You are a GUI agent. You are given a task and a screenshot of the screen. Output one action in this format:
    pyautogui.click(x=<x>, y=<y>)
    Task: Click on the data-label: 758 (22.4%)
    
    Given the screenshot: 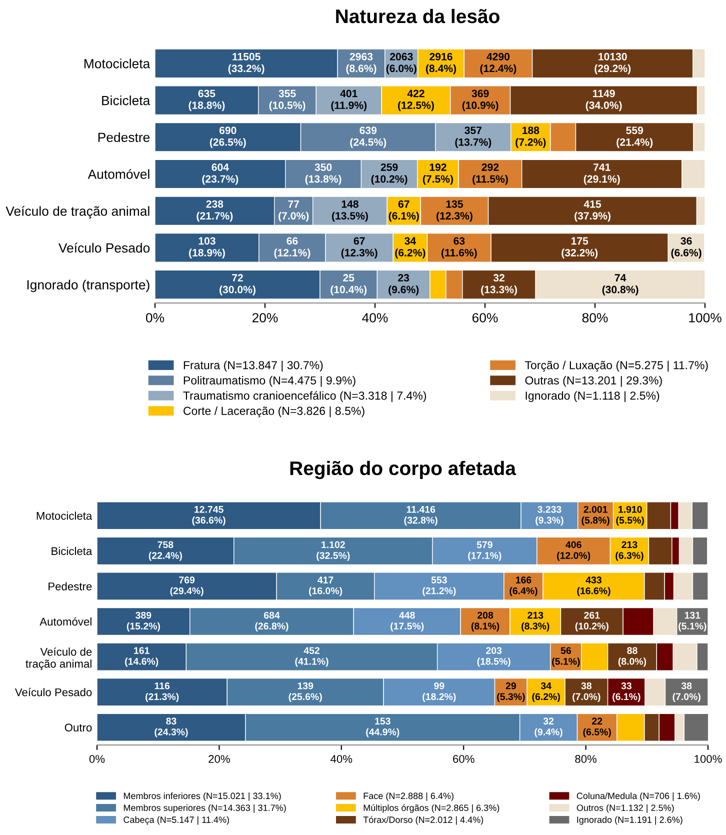 What is the action you would take?
    pyautogui.click(x=165, y=551)
    